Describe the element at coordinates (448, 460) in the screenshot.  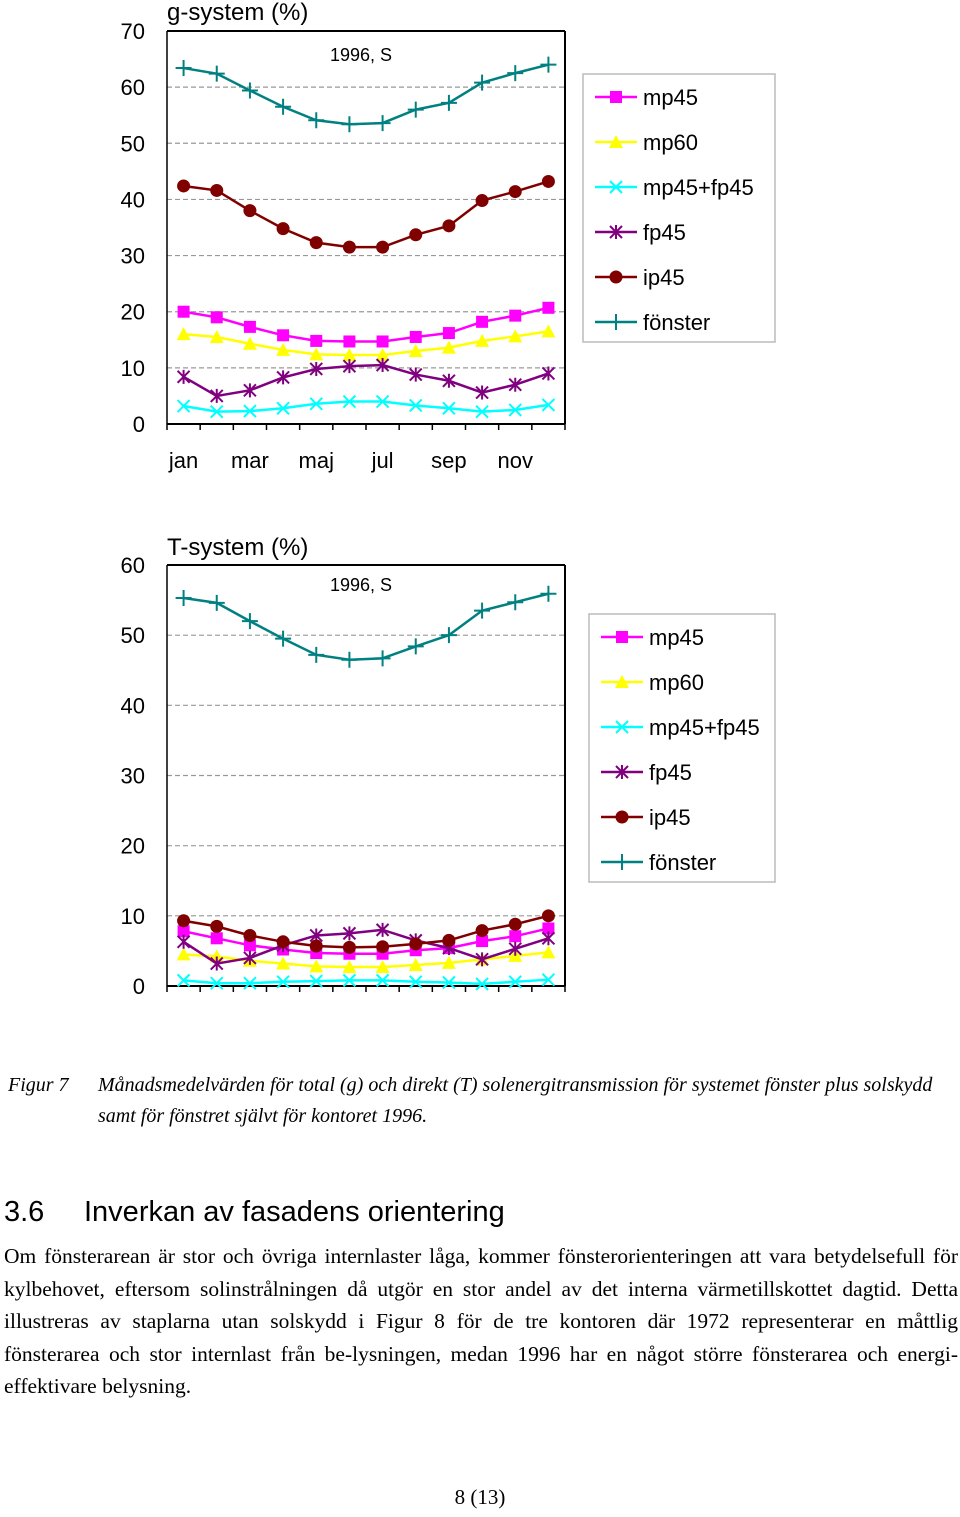
I see `x-tick-label: sep` at that location.